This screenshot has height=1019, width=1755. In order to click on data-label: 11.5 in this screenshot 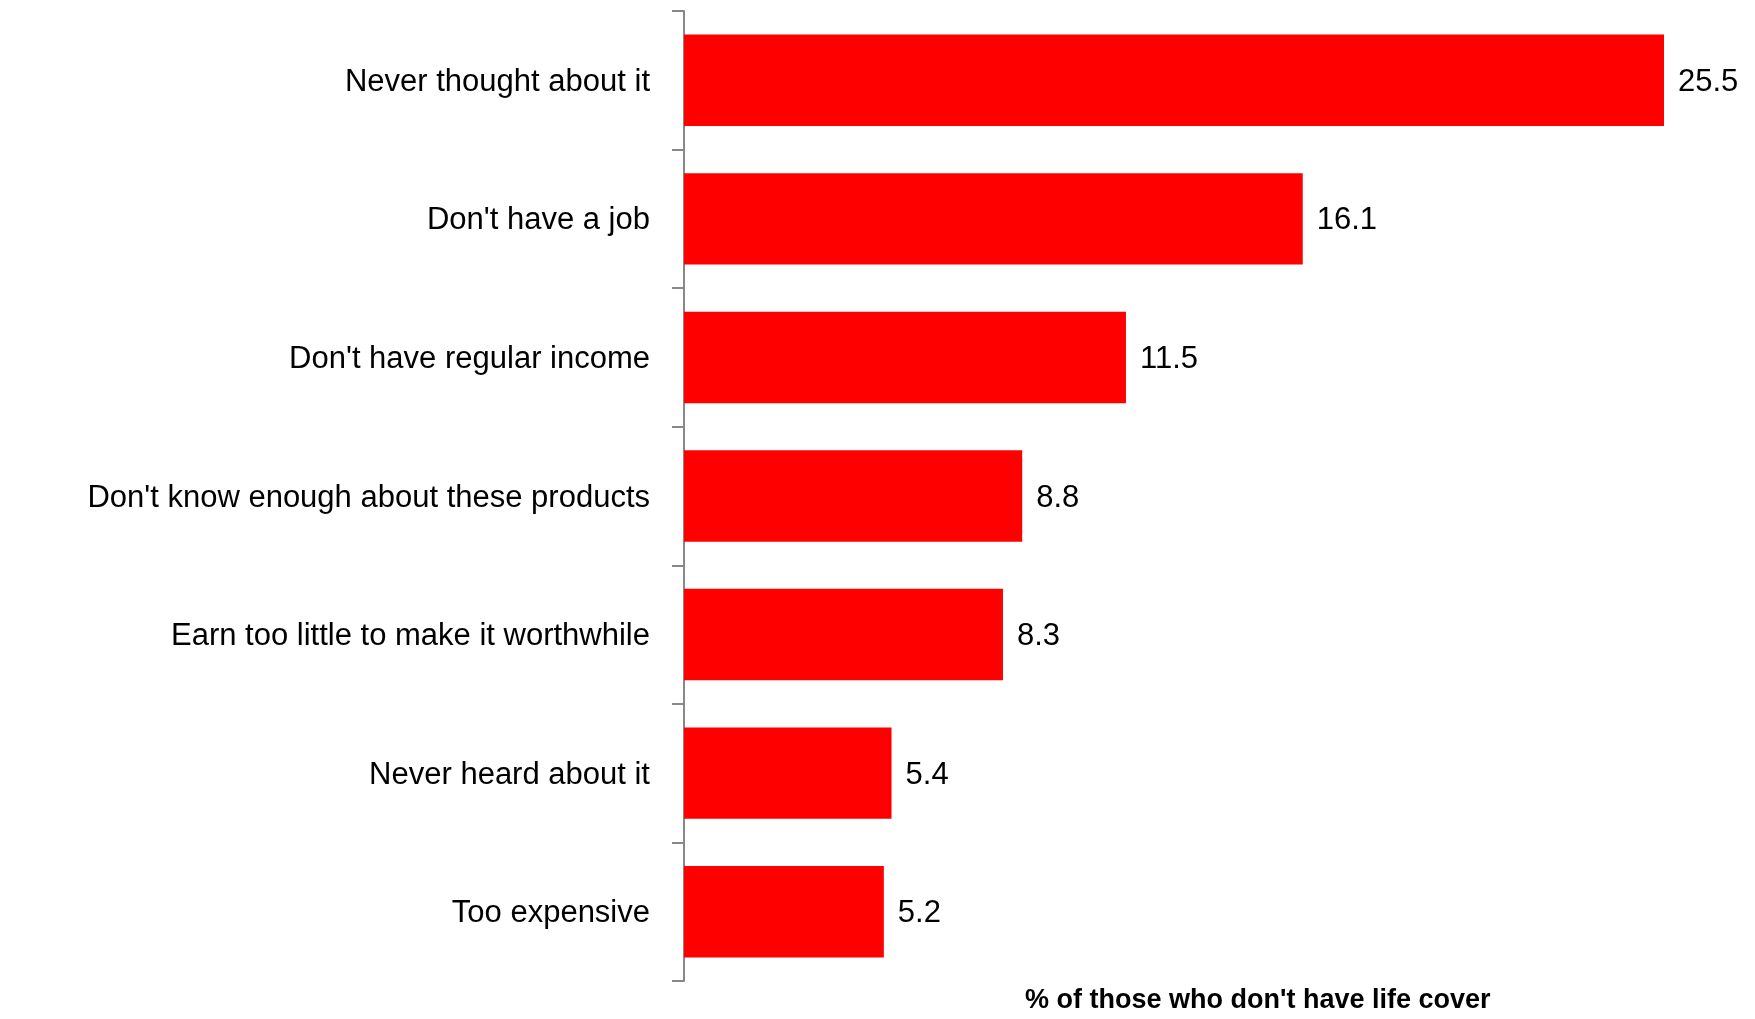, I will do `click(1169, 357)`.